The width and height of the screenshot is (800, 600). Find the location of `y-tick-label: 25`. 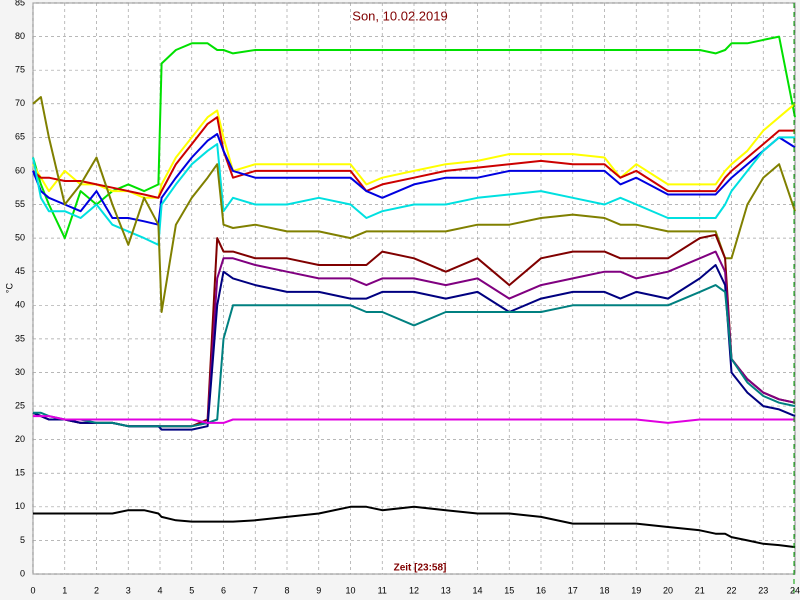

y-tick-label: 25 is located at coordinates (20, 405).